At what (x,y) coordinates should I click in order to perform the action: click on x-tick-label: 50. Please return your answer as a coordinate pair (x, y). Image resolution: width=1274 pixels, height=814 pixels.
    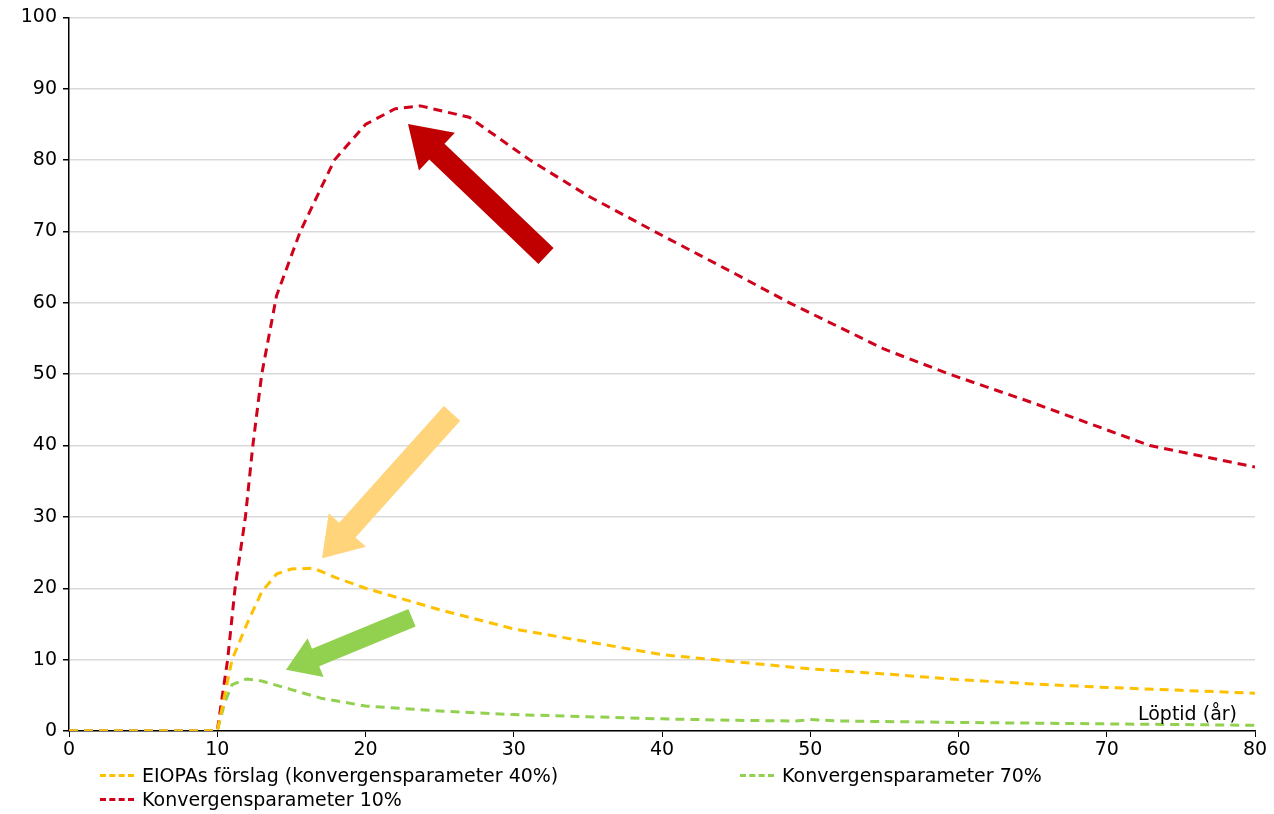
    Looking at the image, I should click on (810, 748).